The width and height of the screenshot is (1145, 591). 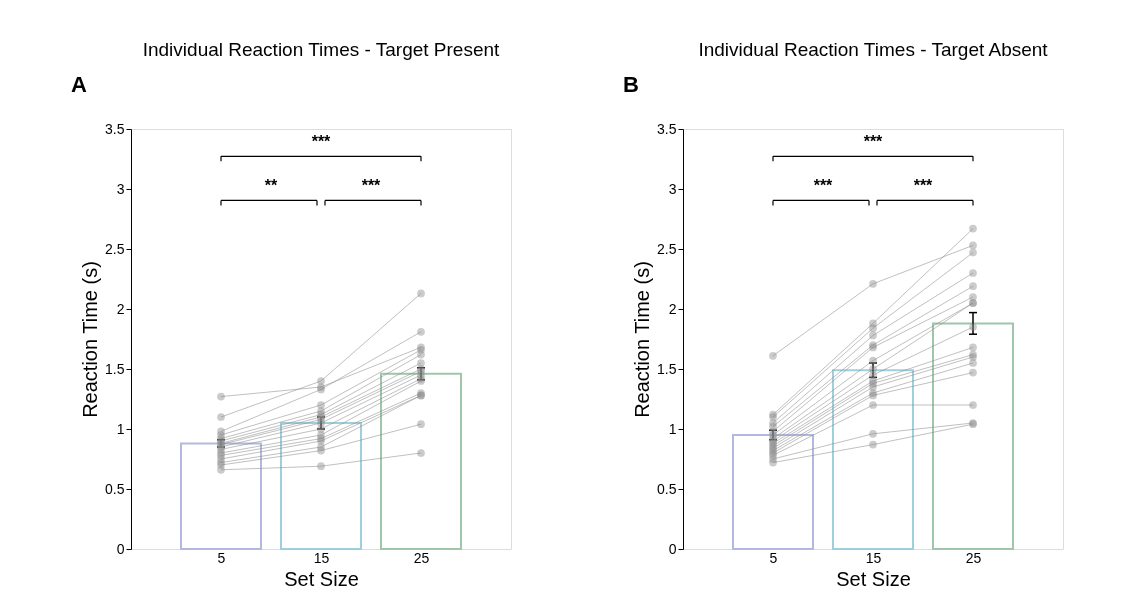 What do you see at coordinates (271, 186) in the screenshot?
I see `annotation: **` at bounding box center [271, 186].